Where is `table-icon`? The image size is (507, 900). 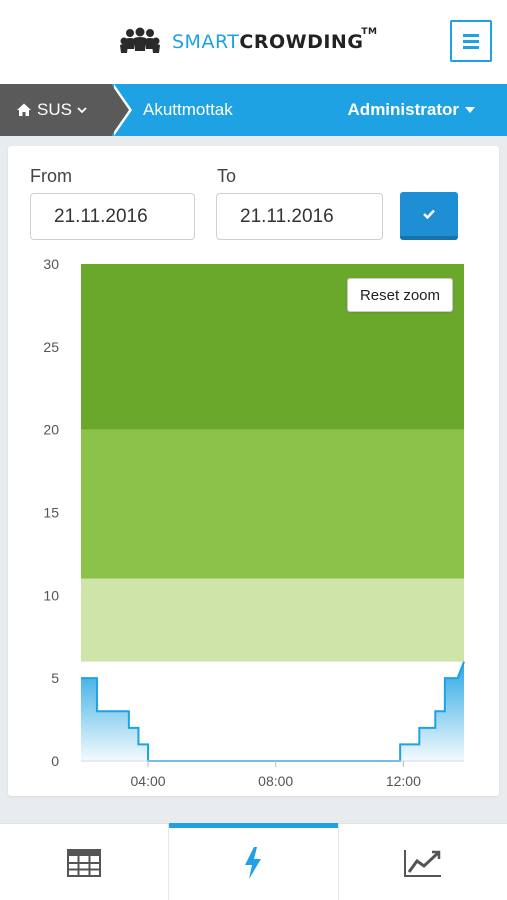 table-icon is located at coordinates (84, 862).